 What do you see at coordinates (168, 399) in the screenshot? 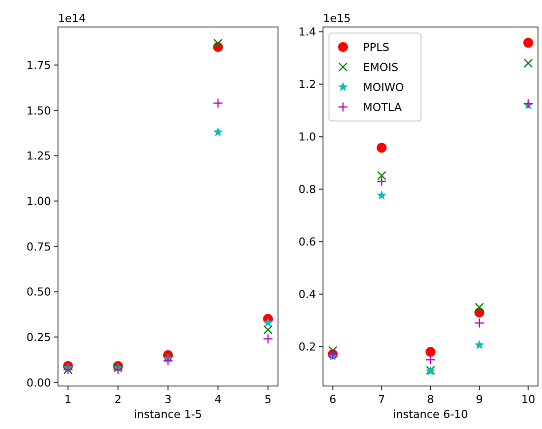
I see `x-tick-label: 3` at bounding box center [168, 399].